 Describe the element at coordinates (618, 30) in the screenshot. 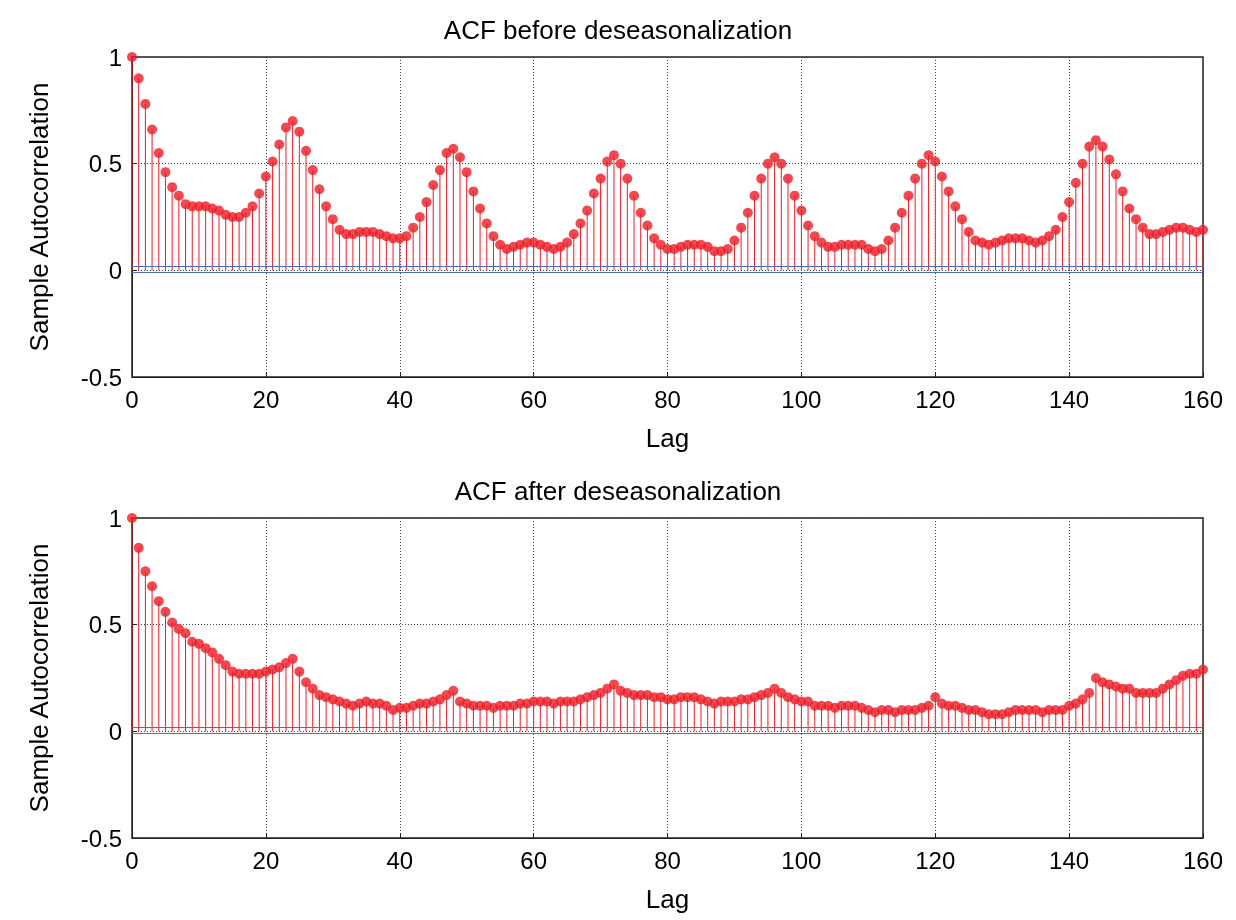

I see `chart-title: ACF before deseasonalization` at that location.